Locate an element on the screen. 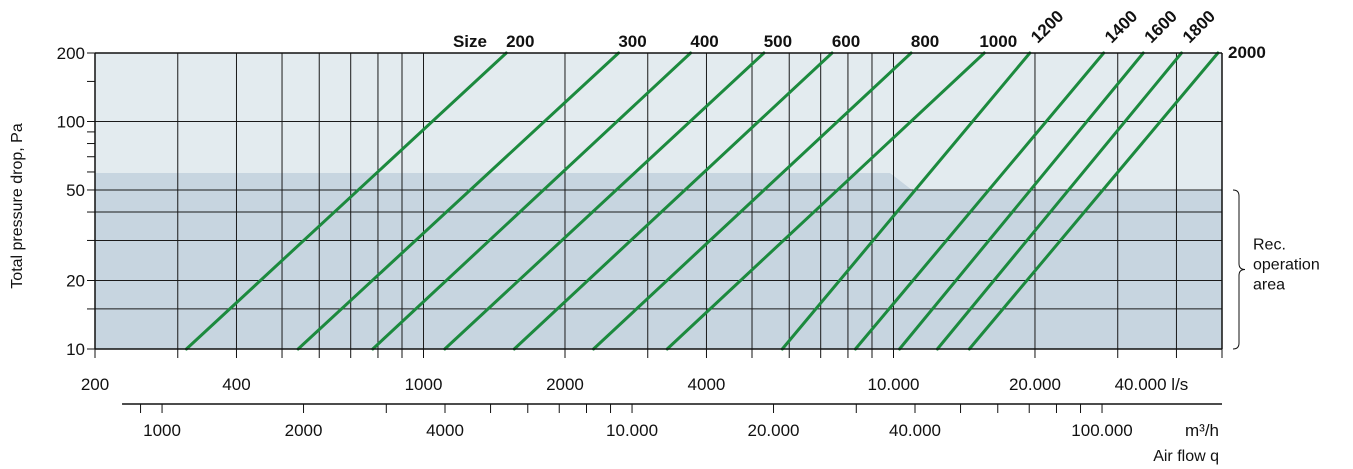 This screenshot has height=469, width=1353. x-tick-label-primary: 2000 is located at coordinates (565, 384).